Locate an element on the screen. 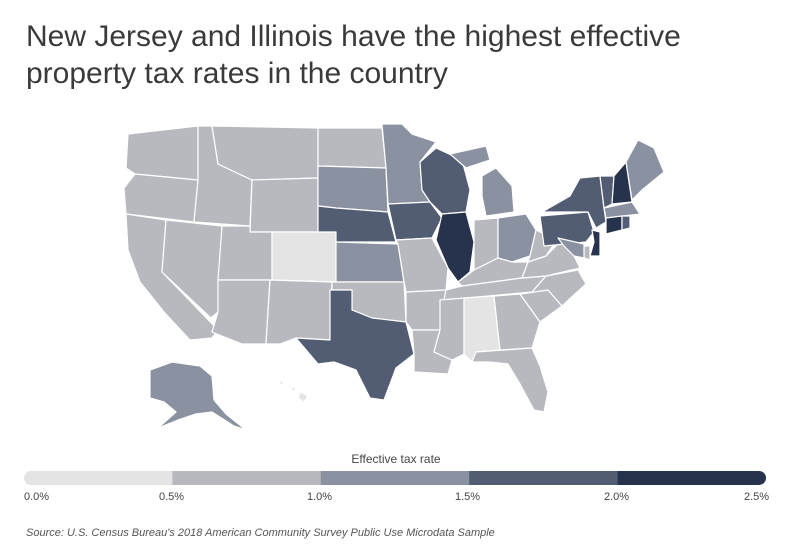 This screenshot has height=553, width=792. state-maryland is located at coordinates (571, 248).